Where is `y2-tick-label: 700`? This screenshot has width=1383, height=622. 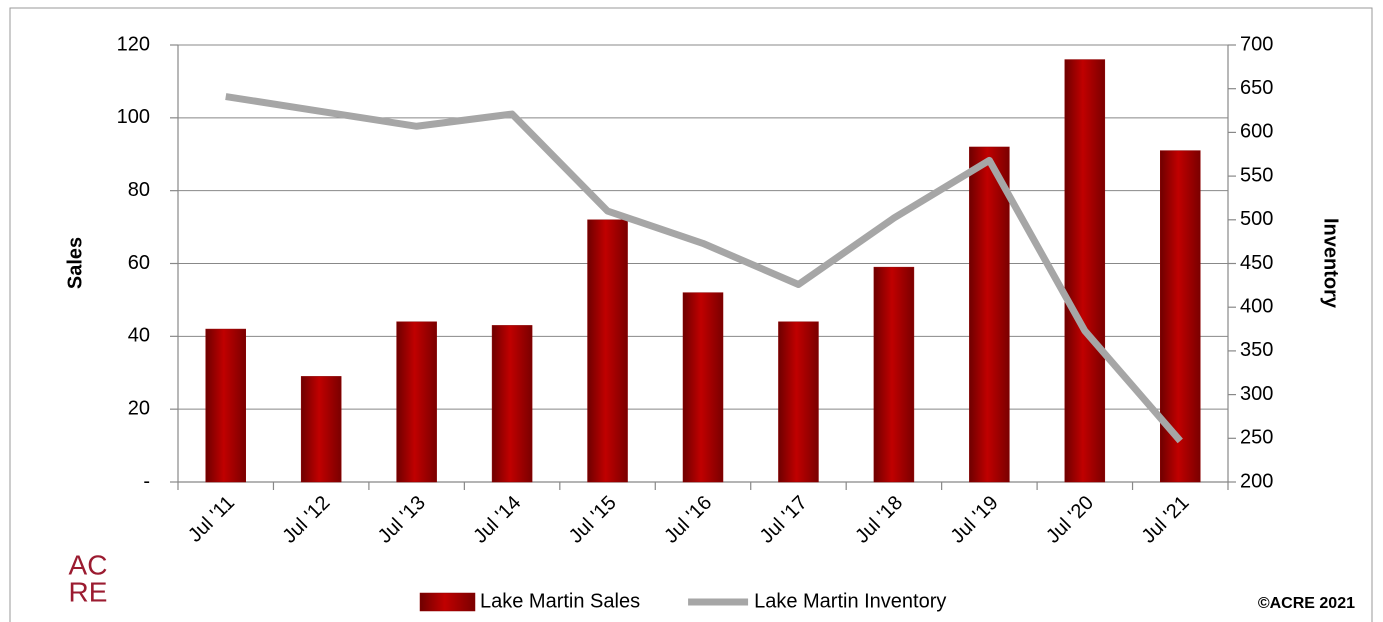
y2-tick-label: 700 is located at coordinates (1256, 44).